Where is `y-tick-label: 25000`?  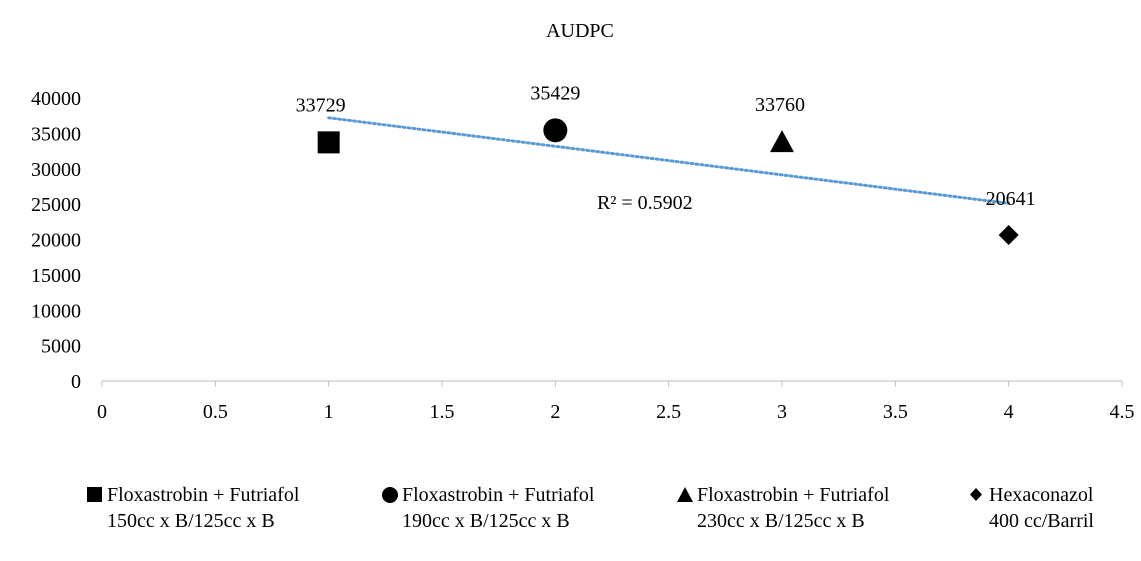 y-tick-label: 25000 is located at coordinates (56, 205).